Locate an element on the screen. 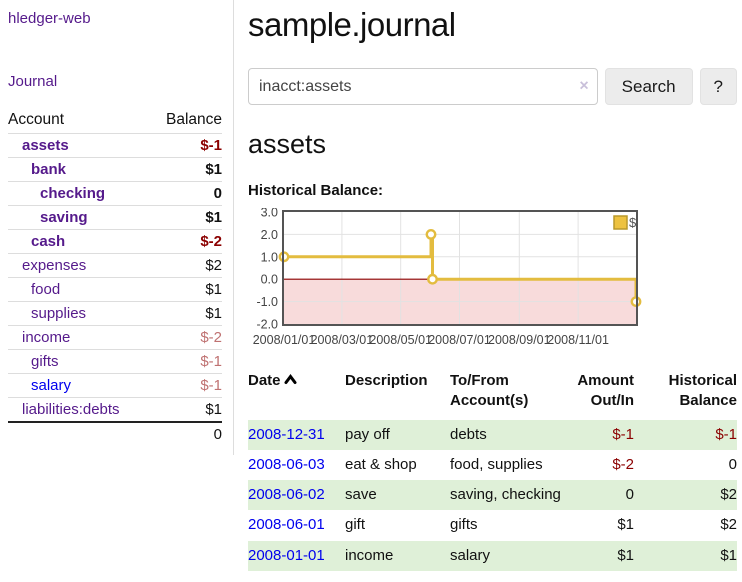 The width and height of the screenshot is (742, 582). register-header-date: Date is located at coordinates (296, 393).